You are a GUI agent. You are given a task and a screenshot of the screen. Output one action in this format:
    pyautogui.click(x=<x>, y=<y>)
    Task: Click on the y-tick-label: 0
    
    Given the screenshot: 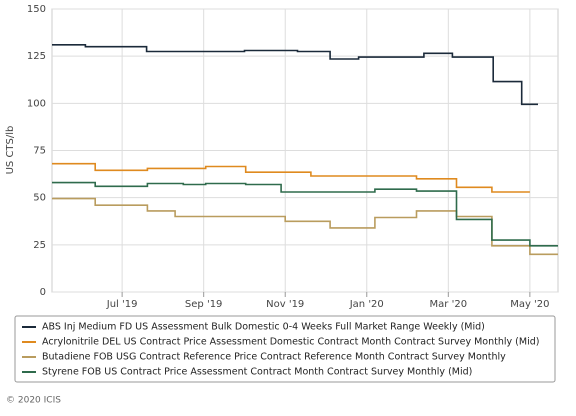 What is the action you would take?
    pyautogui.click(x=43, y=292)
    